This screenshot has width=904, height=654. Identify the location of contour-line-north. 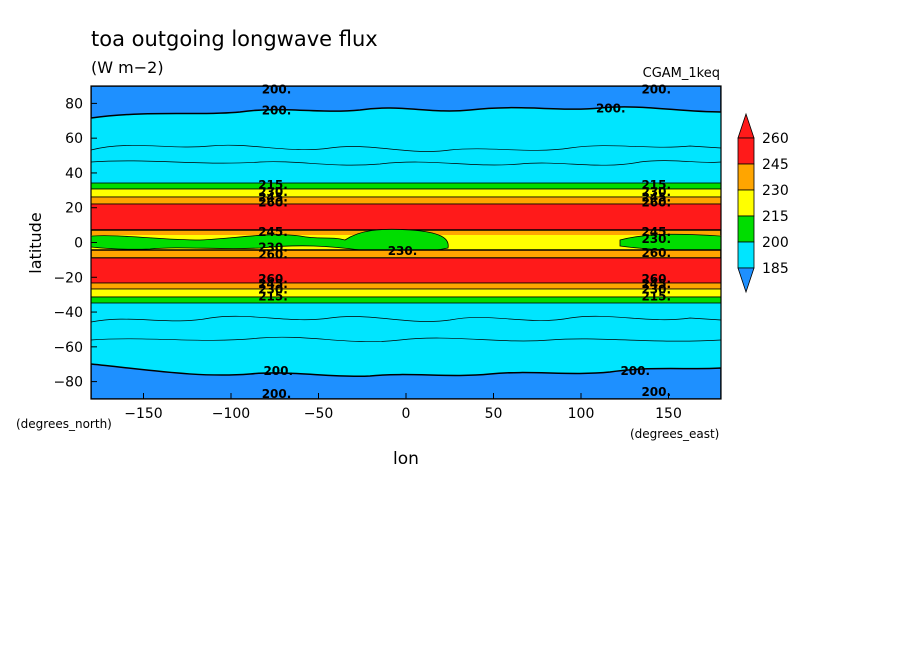
(406, 148).